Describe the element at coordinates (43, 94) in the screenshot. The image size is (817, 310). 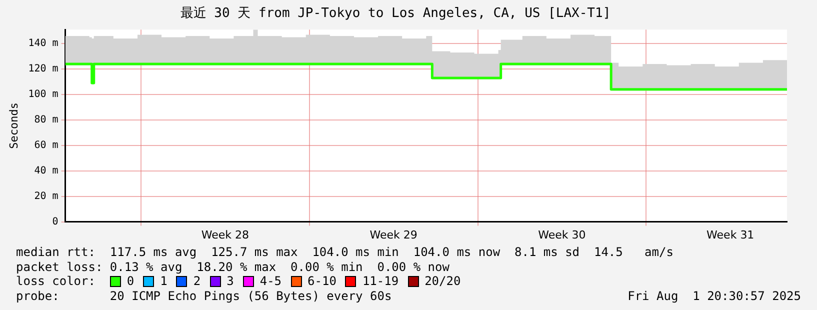
I see `y-tick-label: 100 m` at that location.